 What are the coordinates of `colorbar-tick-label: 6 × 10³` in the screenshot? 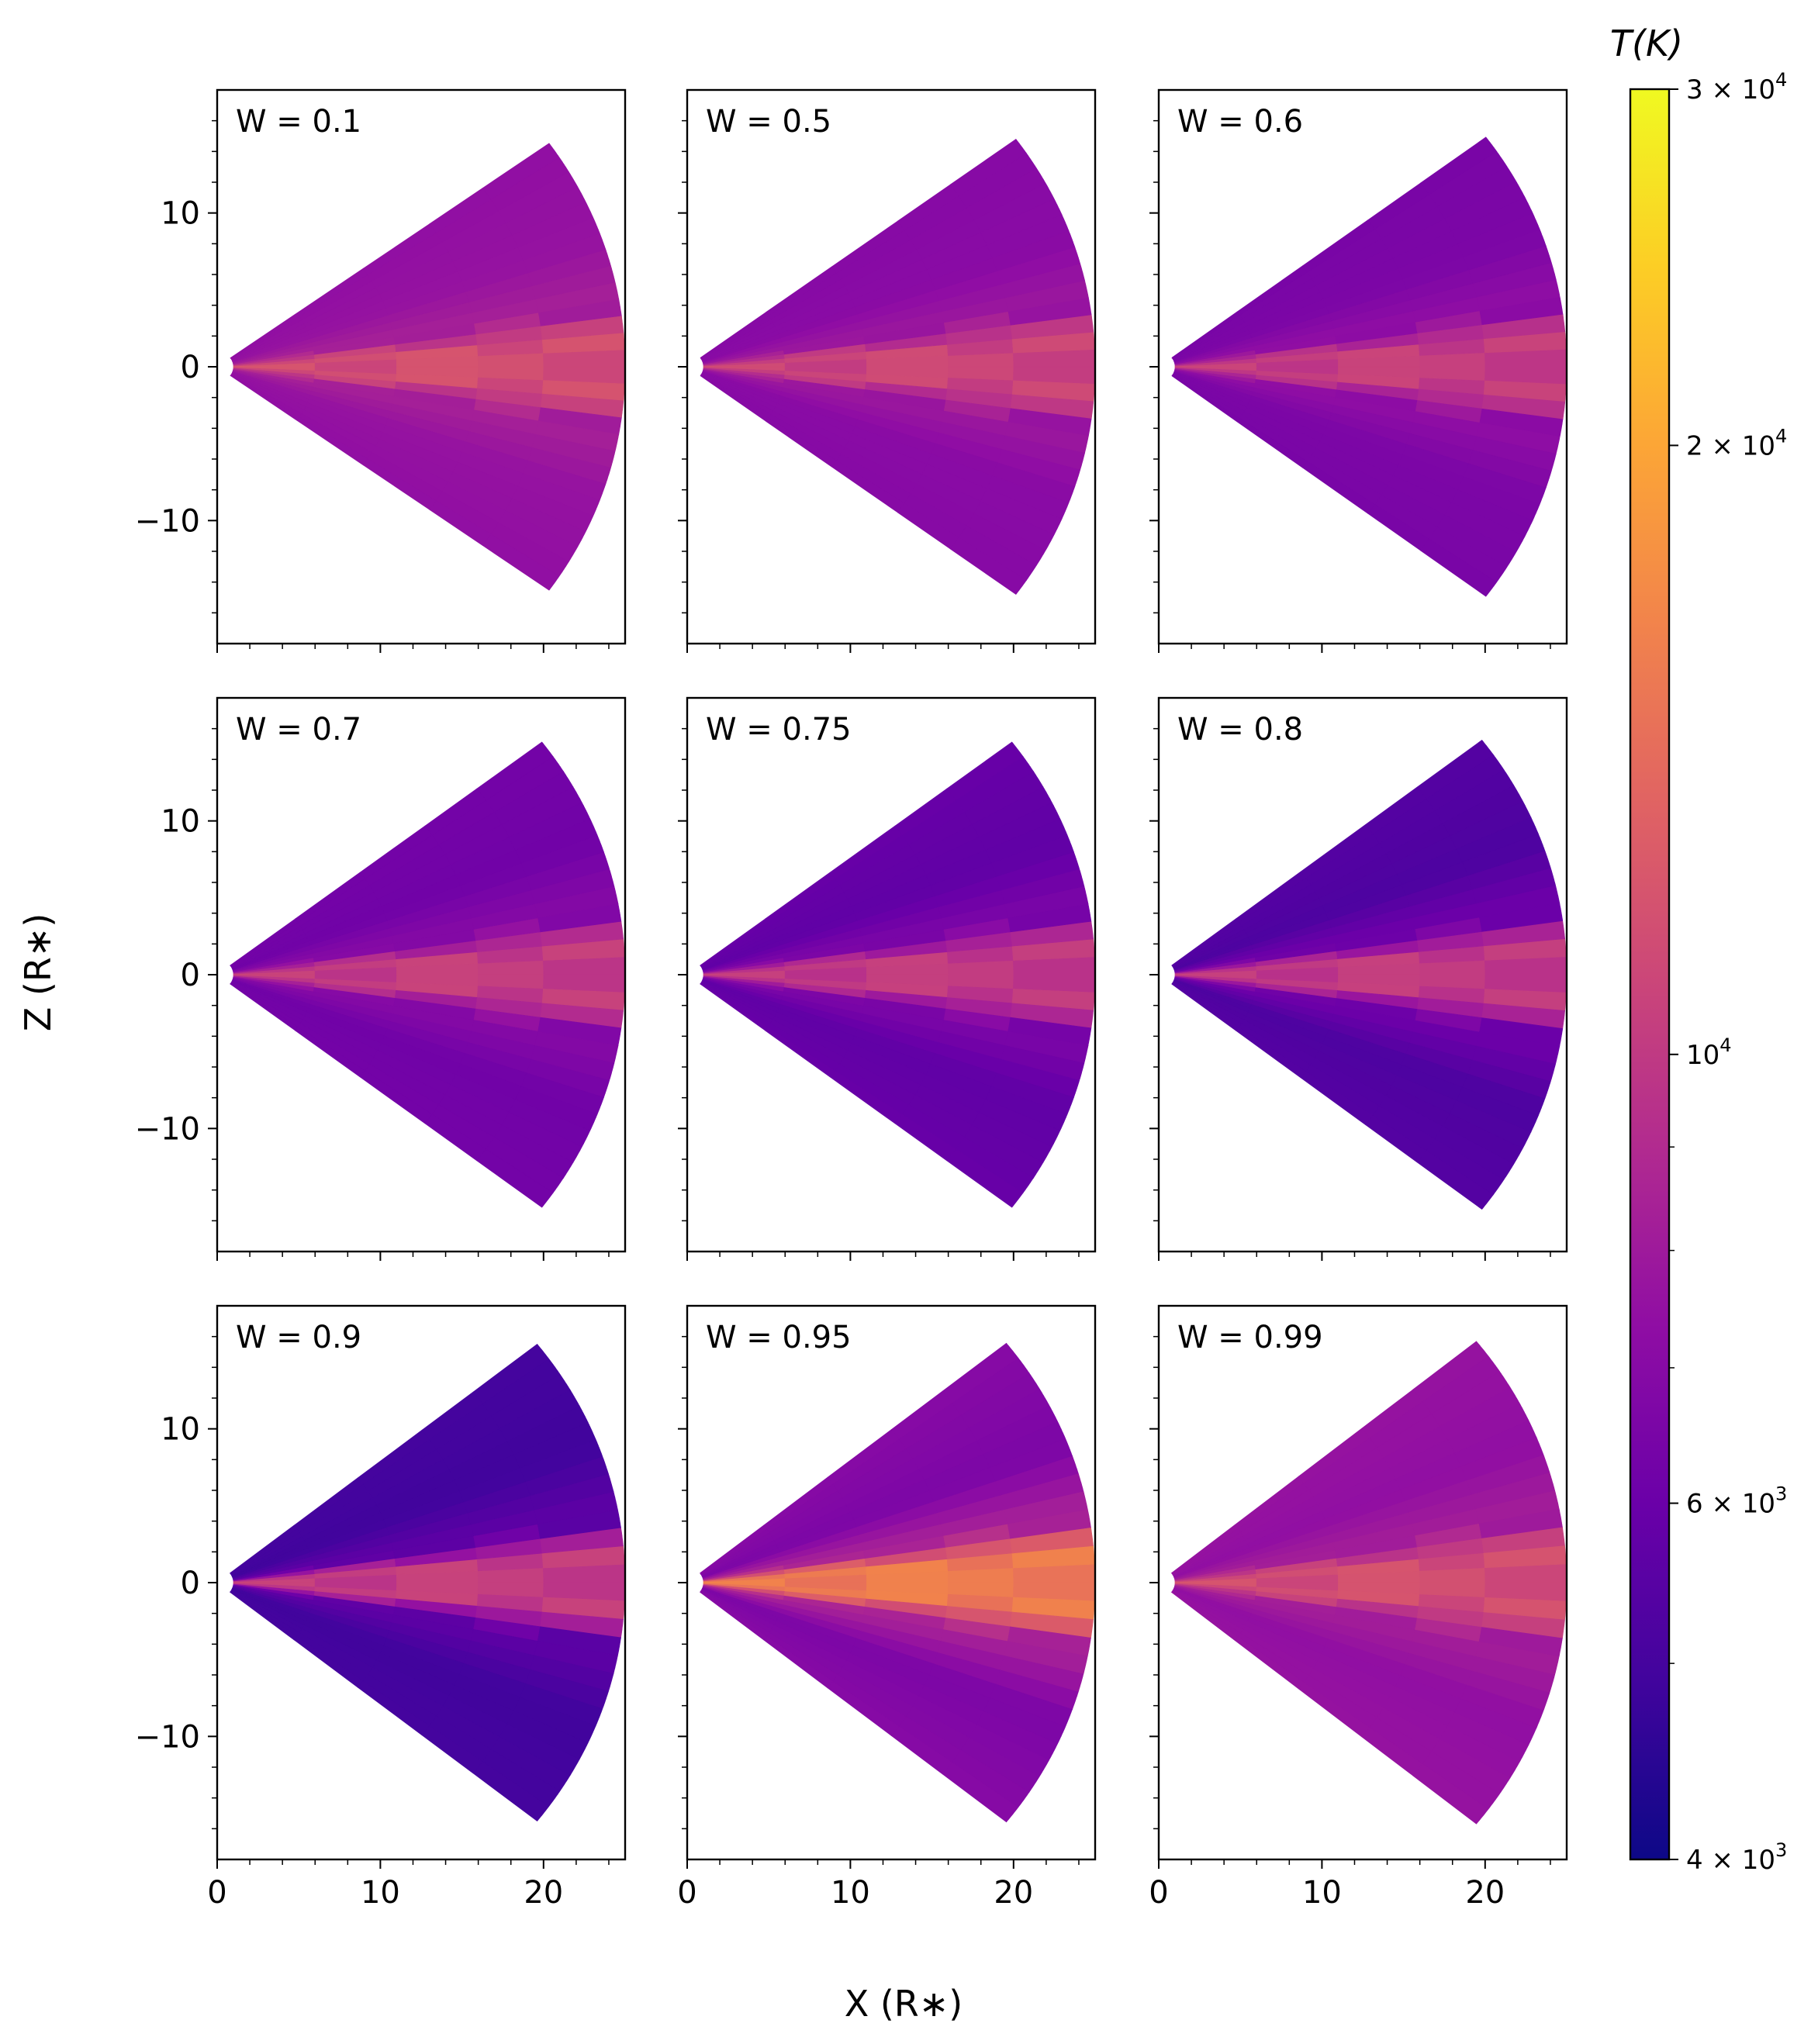 It's located at (1736, 1501).